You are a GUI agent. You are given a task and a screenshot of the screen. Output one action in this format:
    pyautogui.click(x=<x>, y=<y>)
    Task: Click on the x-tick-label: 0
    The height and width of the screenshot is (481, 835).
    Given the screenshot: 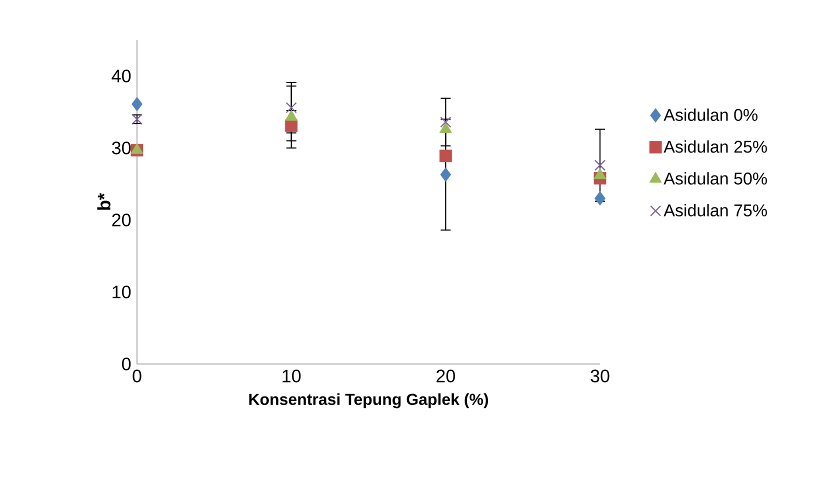 What is the action you would take?
    pyautogui.click(x=137, y=376)
    